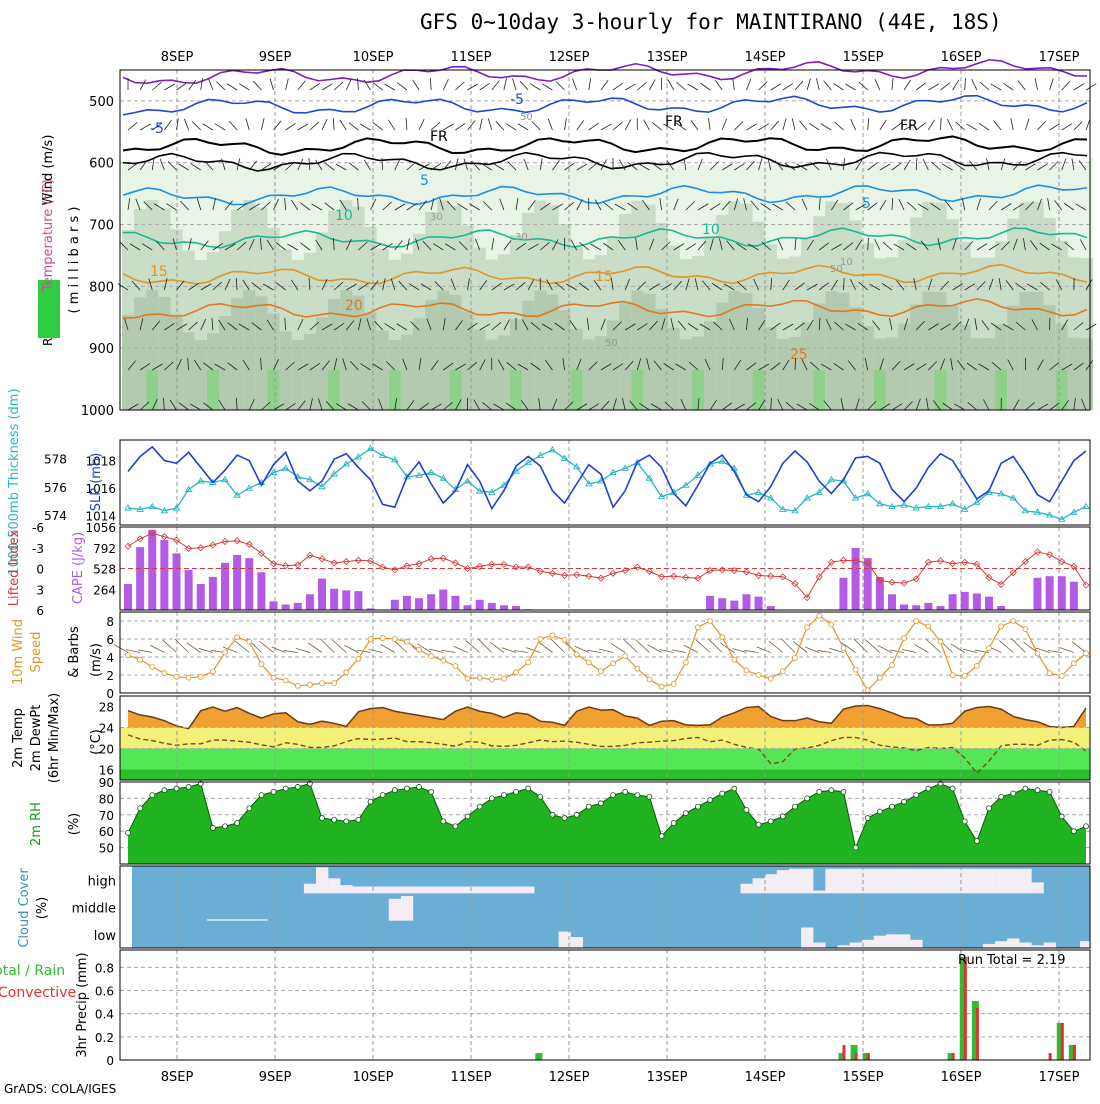 The width and height of the screenshot is (1100, 1104). What do you see at coordinates (104, 992) in the screenshot?
I see `precip-tick: 0.6` at bounding box center [104, 992].